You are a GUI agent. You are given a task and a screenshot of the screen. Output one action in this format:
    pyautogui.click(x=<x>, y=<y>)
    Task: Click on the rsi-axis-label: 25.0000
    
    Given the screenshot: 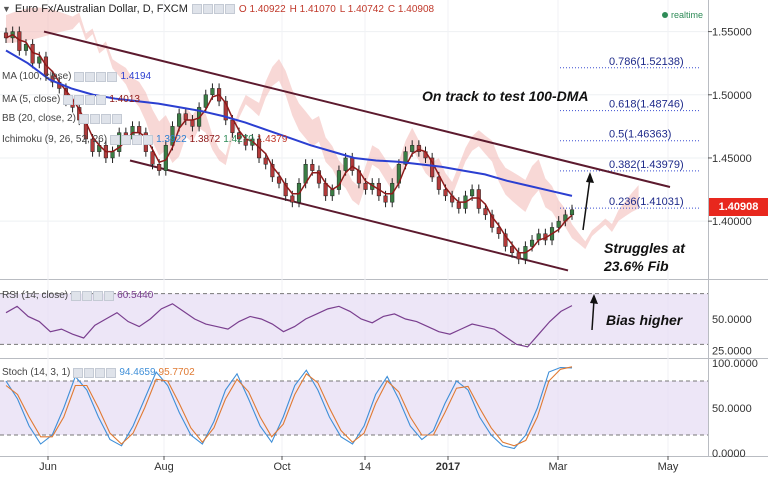 What is the action you would take?
    pyautogui.click(x=732, y=352)
    